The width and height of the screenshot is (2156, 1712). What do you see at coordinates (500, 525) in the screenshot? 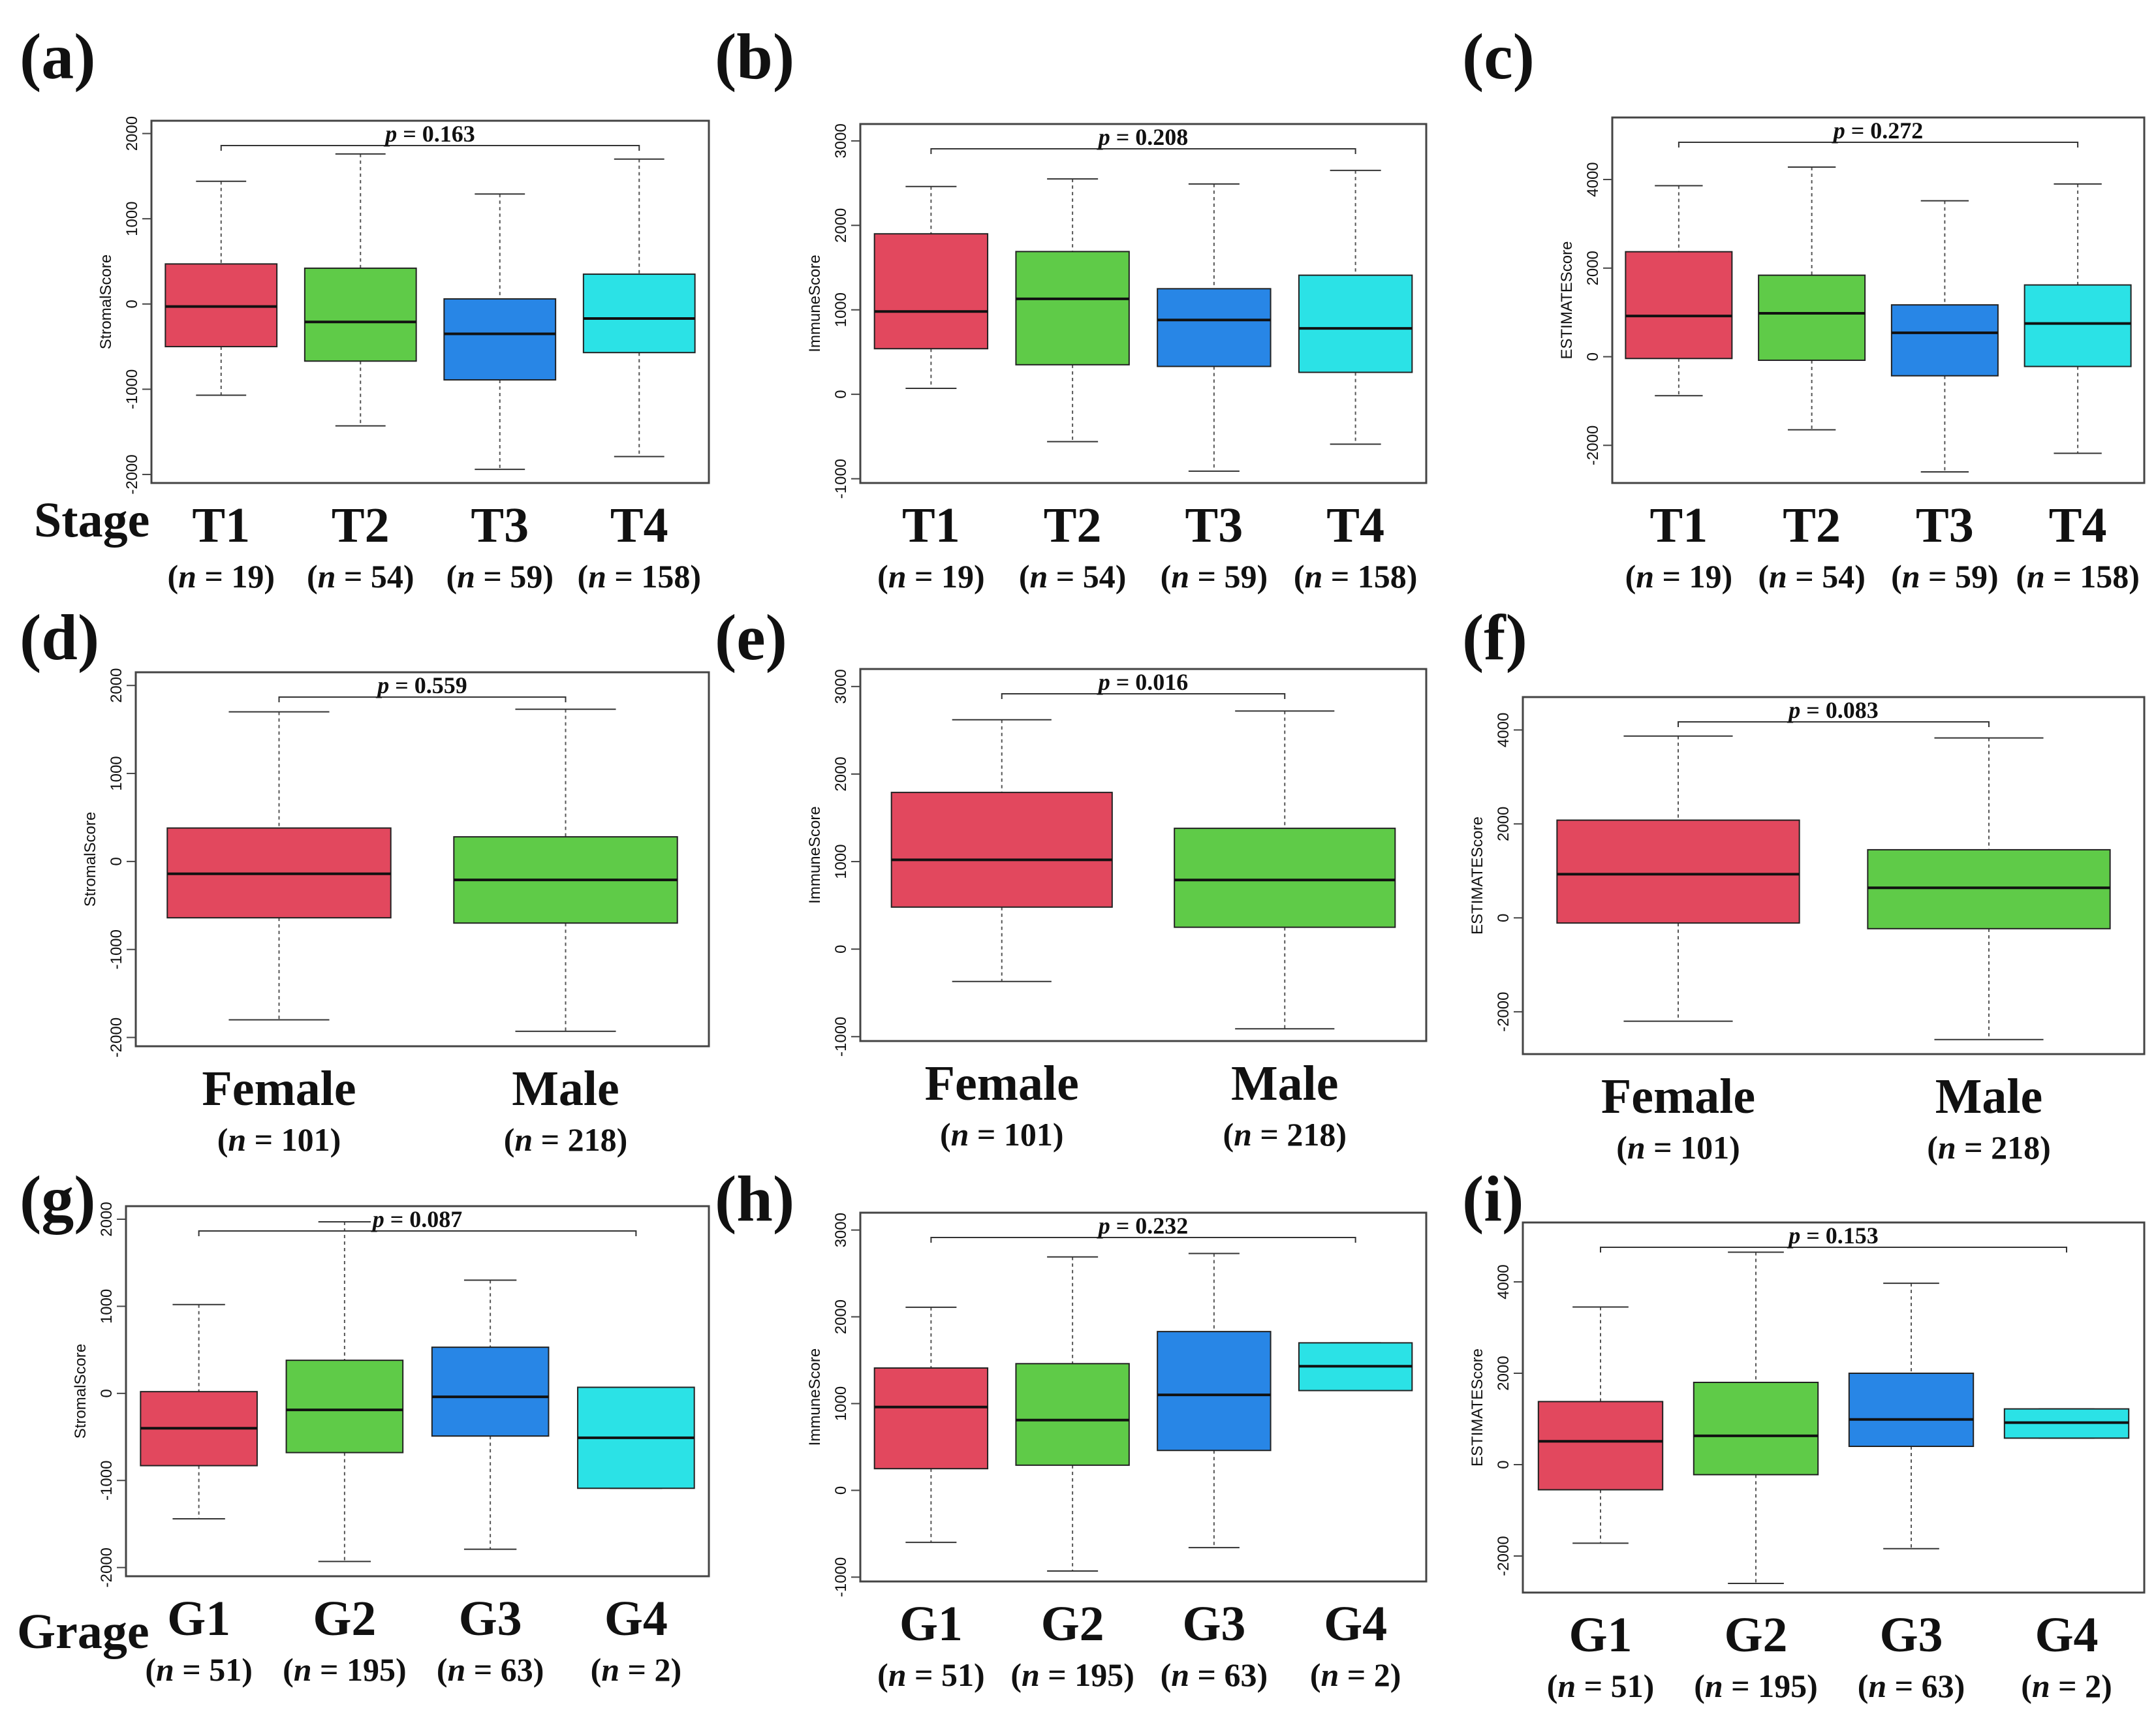
I see `category-label: T3` at bounding box center [500, 525].